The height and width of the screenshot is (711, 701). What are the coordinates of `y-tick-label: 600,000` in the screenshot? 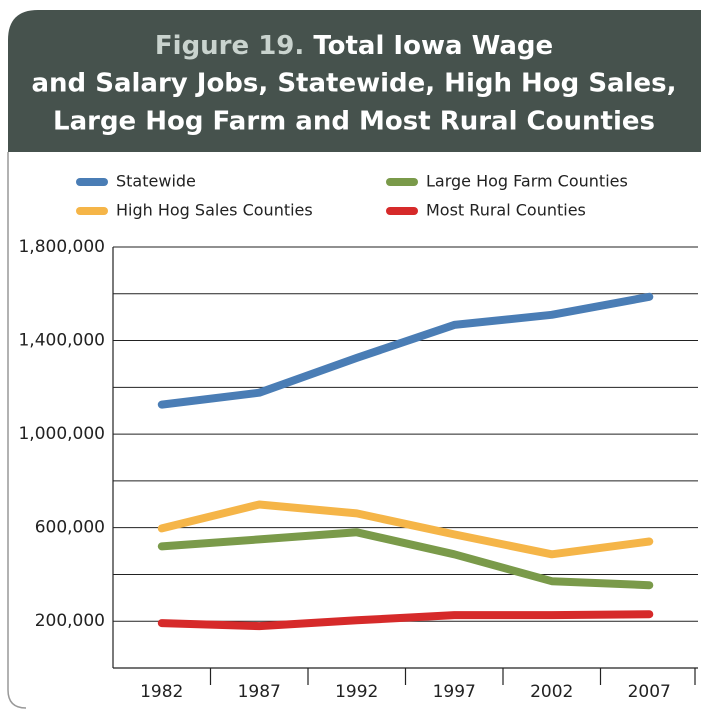 It's located at (70, 528).